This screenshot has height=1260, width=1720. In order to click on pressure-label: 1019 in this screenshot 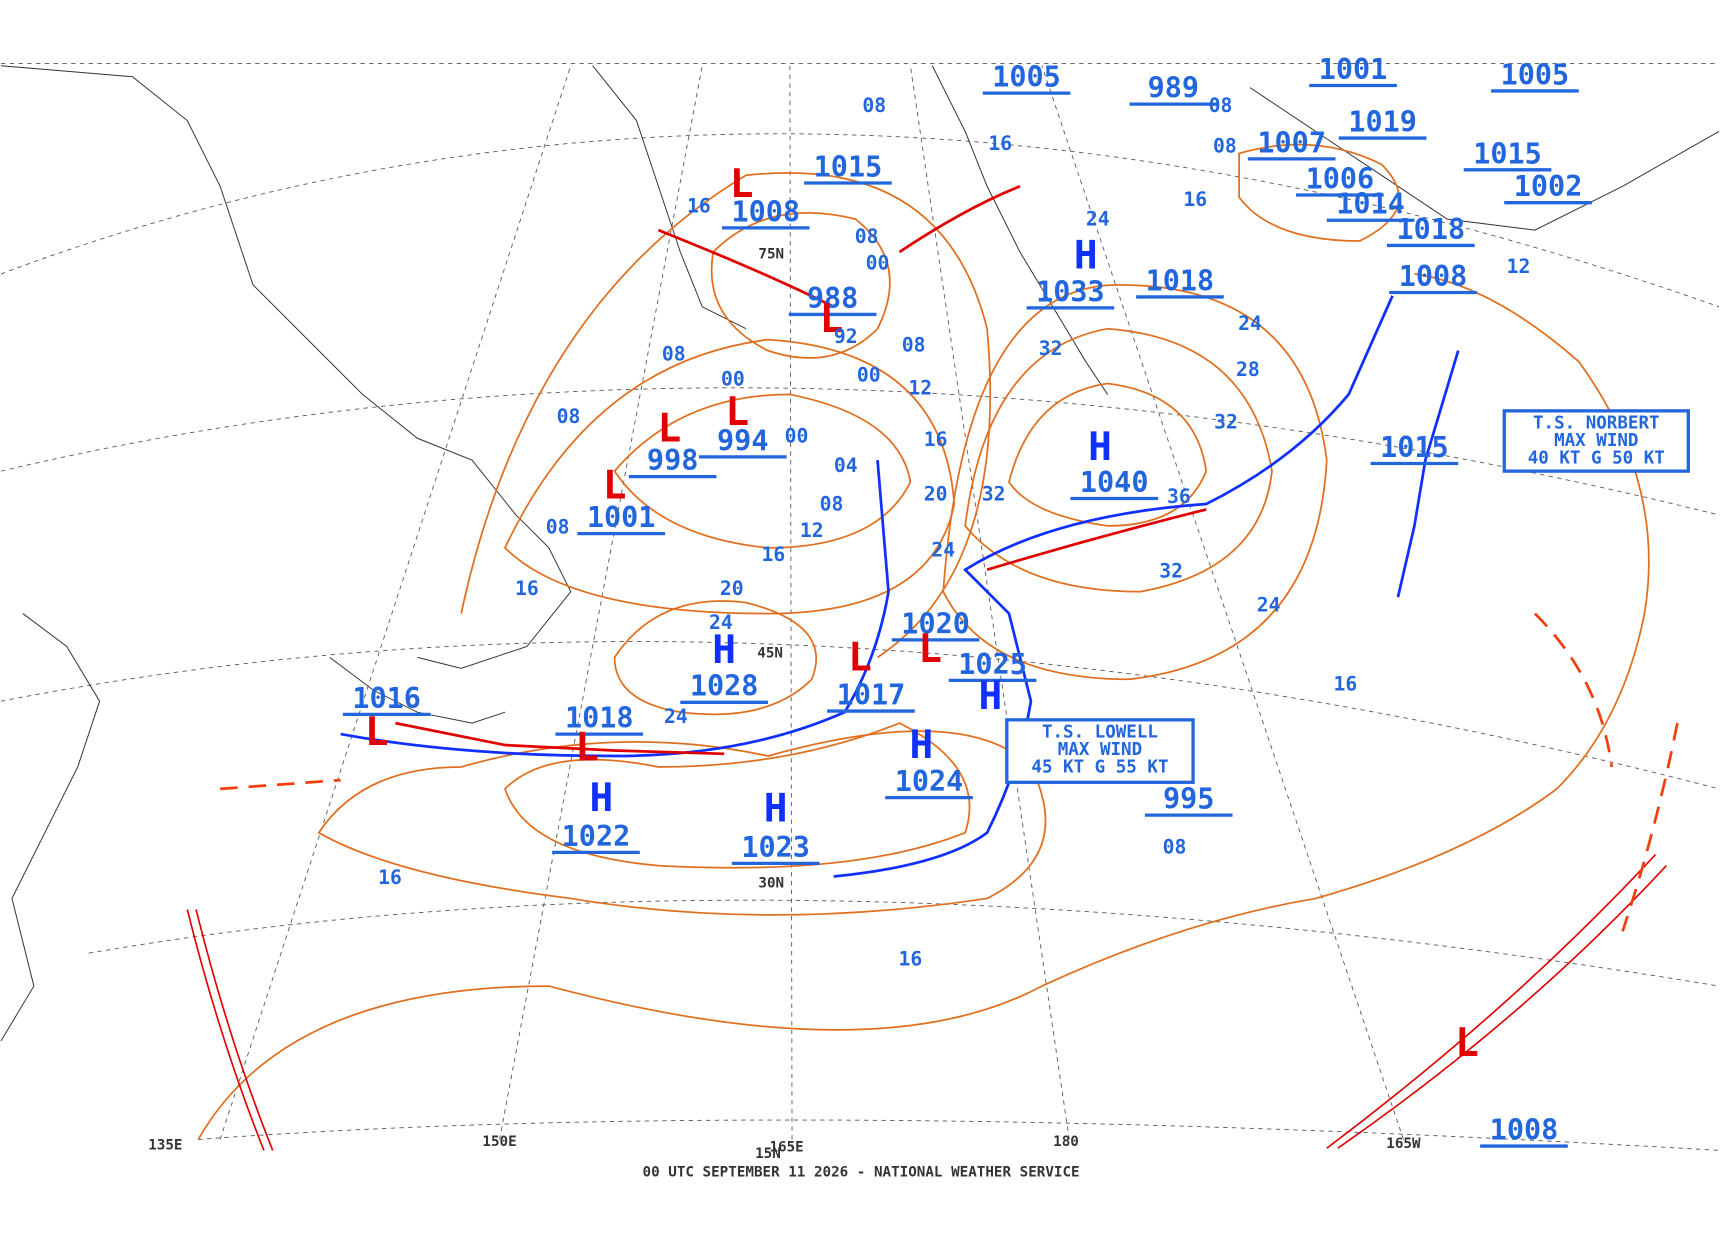, I will do `click(1382, 121)`.